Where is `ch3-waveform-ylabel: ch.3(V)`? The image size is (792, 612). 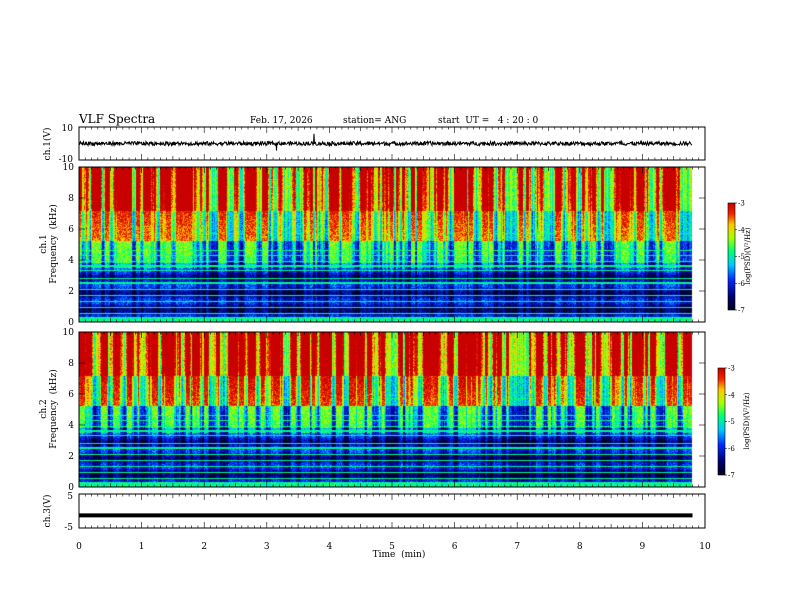 ch3-waveform-ylabel: ch.3(V) is located at coordinates (47, 511).